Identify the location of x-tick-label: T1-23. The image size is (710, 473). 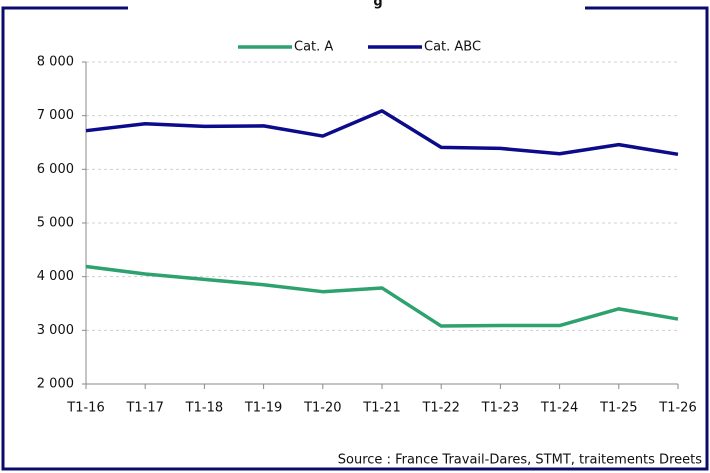
(500, 408).